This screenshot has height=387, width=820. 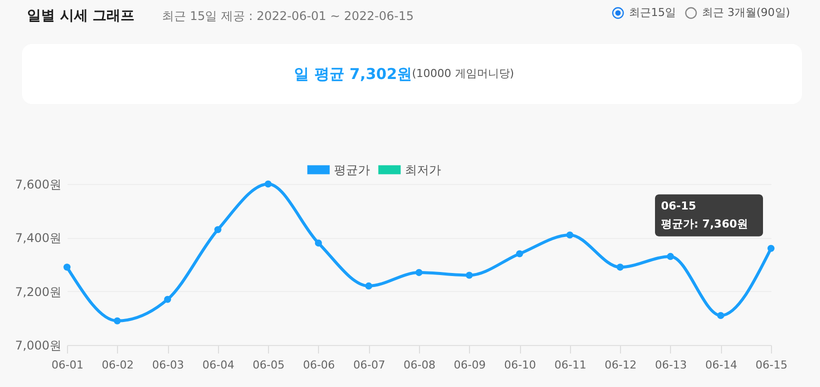 I want to click on legend-label: 평균가, so click(x=352, y=169).